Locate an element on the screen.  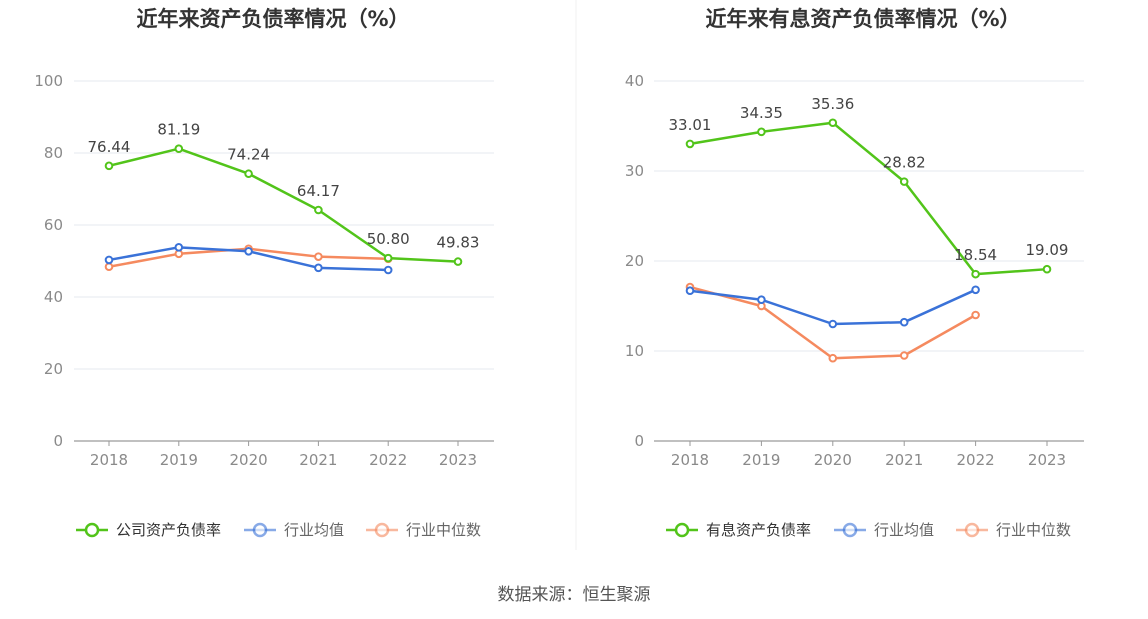
data-label: 18.54 is located at coordinates (975, 255).